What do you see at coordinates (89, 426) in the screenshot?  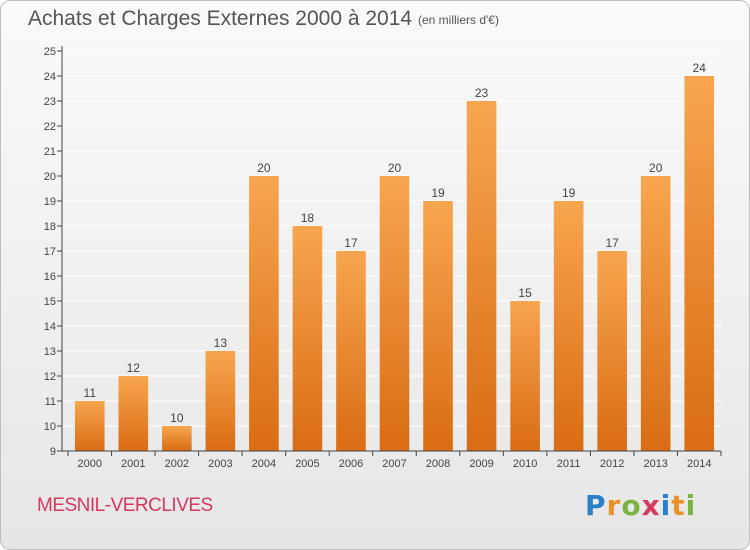 I see `bar-2000` at bounding box center [89, 426].